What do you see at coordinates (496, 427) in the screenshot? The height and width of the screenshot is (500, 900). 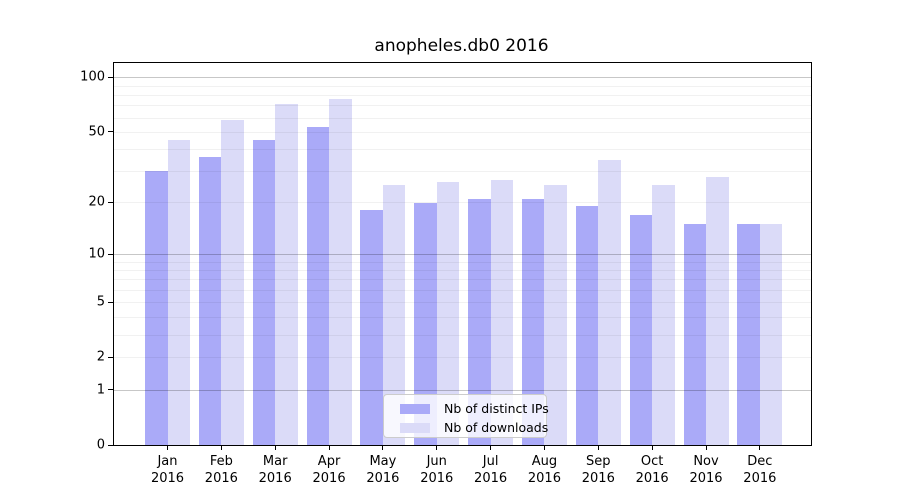 I see `legend-label-downloads: Nb of downloads` at bounding box center [496, 427].